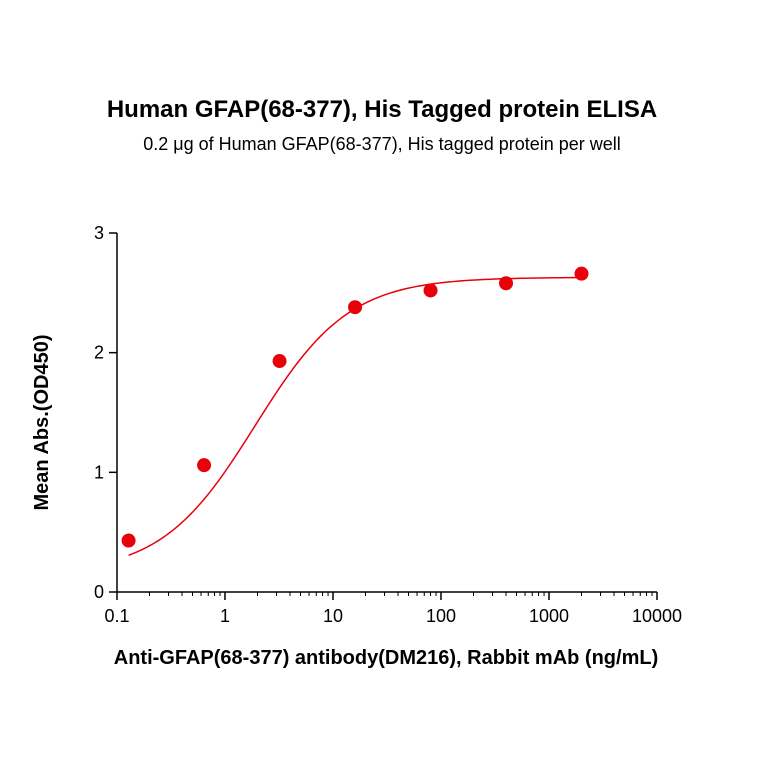  What do you see at coordinates (99, 472) in the screenshot?
I see `y-tick-label: 1` at bounding box center [99, 472].